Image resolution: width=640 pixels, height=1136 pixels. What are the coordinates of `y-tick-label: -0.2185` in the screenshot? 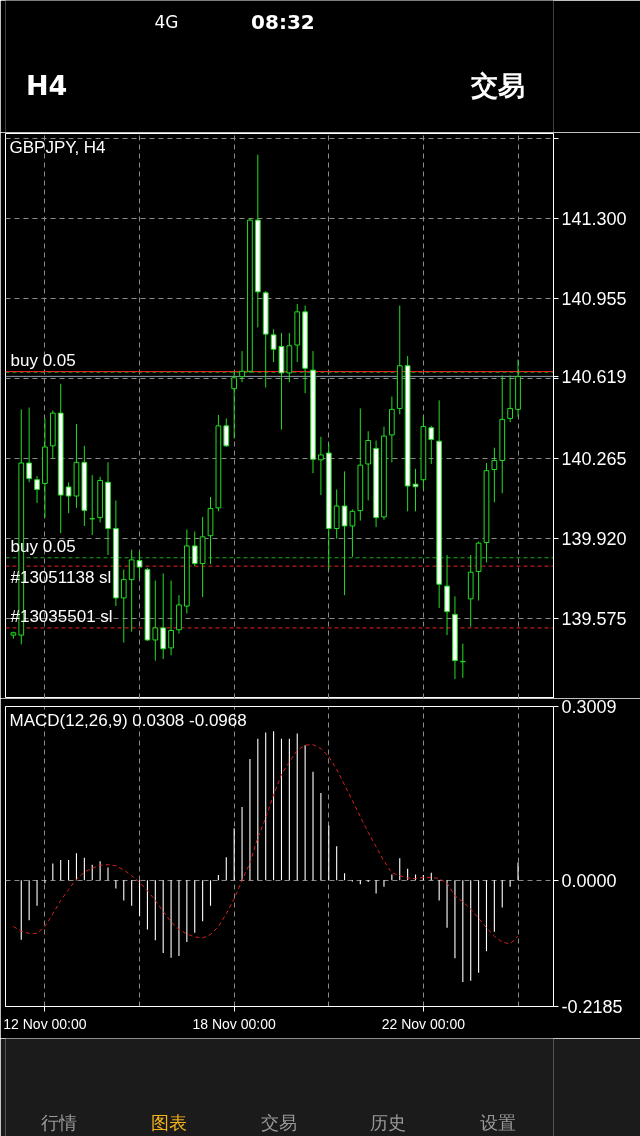 It's located at (592, 1007).